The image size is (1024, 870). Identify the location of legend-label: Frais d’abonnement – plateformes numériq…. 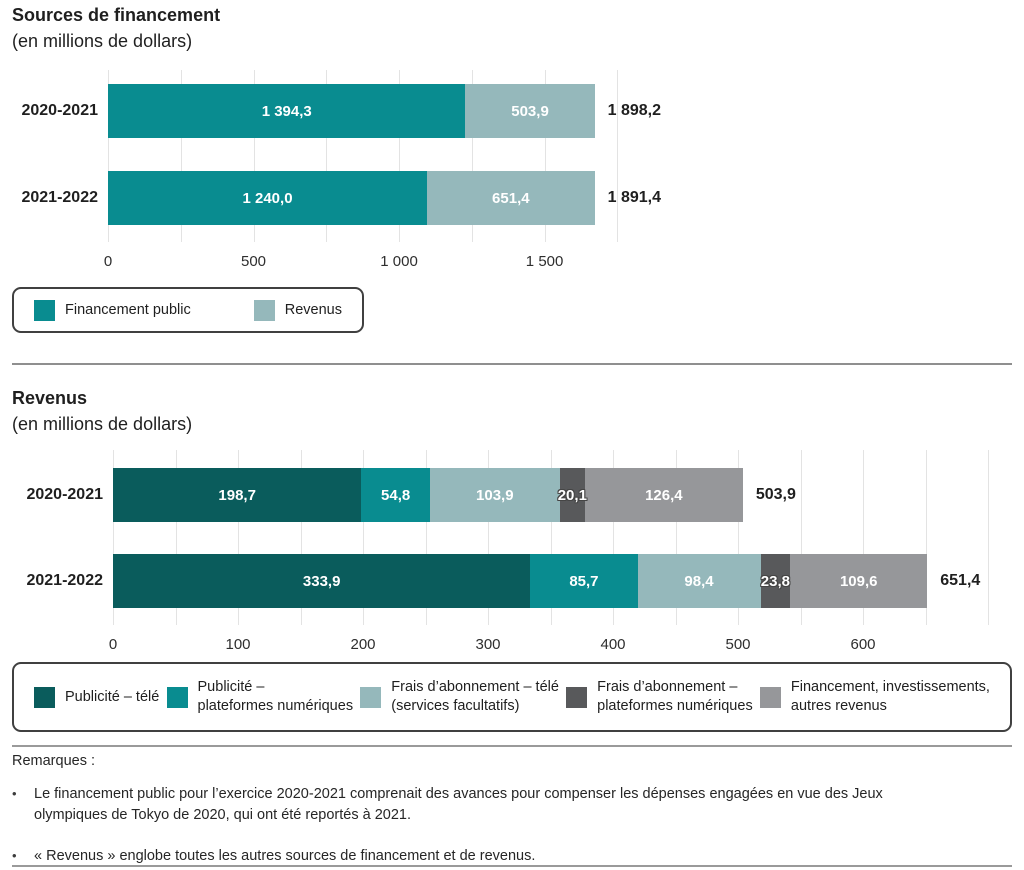
(675, 696).